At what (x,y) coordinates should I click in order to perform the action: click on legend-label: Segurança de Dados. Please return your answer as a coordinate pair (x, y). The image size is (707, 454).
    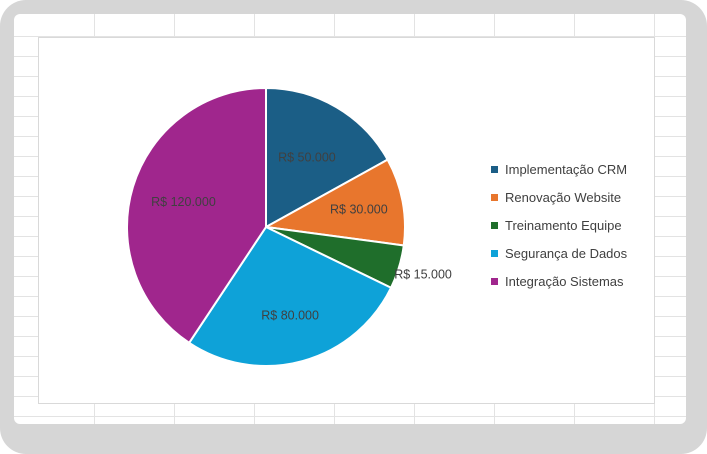
    Looking at the image, I should click on (566, 253).